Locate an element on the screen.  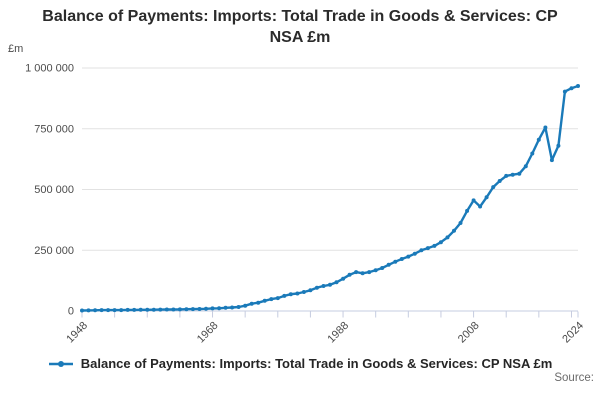
x-tick-label: 2008 is located at coordinates (469, 333).